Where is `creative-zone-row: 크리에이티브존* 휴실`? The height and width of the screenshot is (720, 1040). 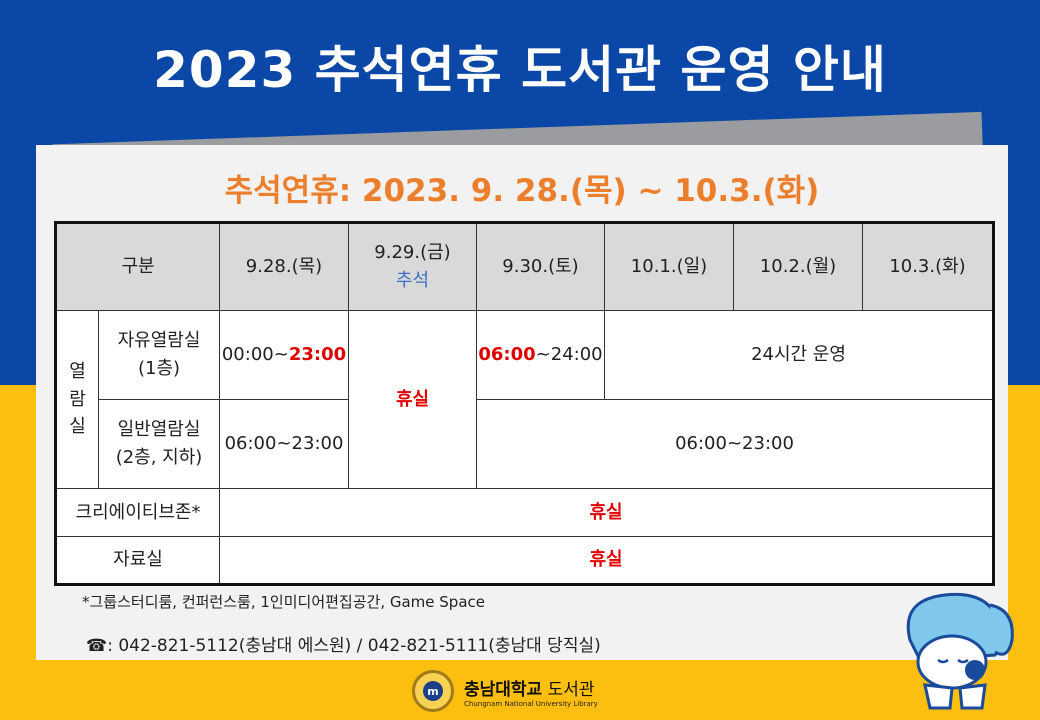 creative-zone-row: 크리에이티브존* 휴실 is located at coordinates (524, 512).